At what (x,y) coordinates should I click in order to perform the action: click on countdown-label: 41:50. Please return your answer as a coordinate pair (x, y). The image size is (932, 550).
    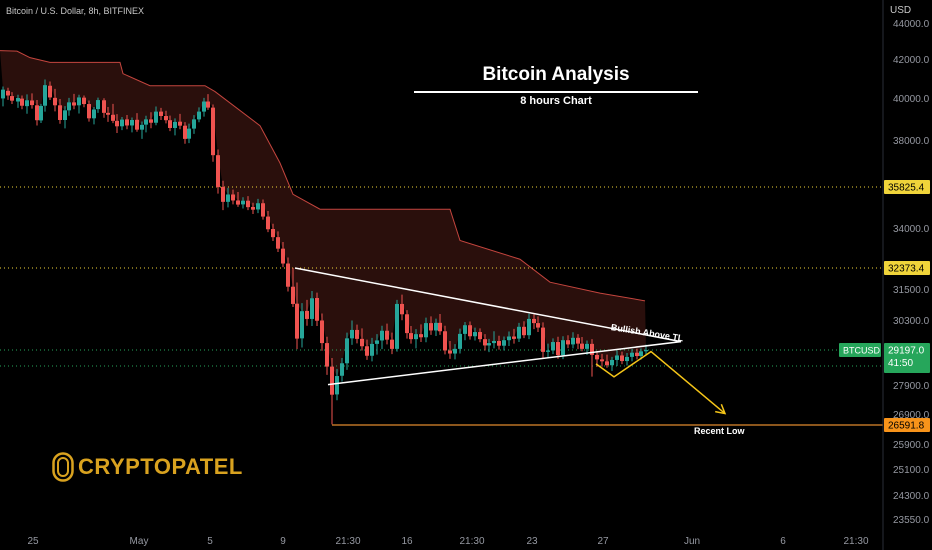
    Looking at the image, I should click on (900, 363).